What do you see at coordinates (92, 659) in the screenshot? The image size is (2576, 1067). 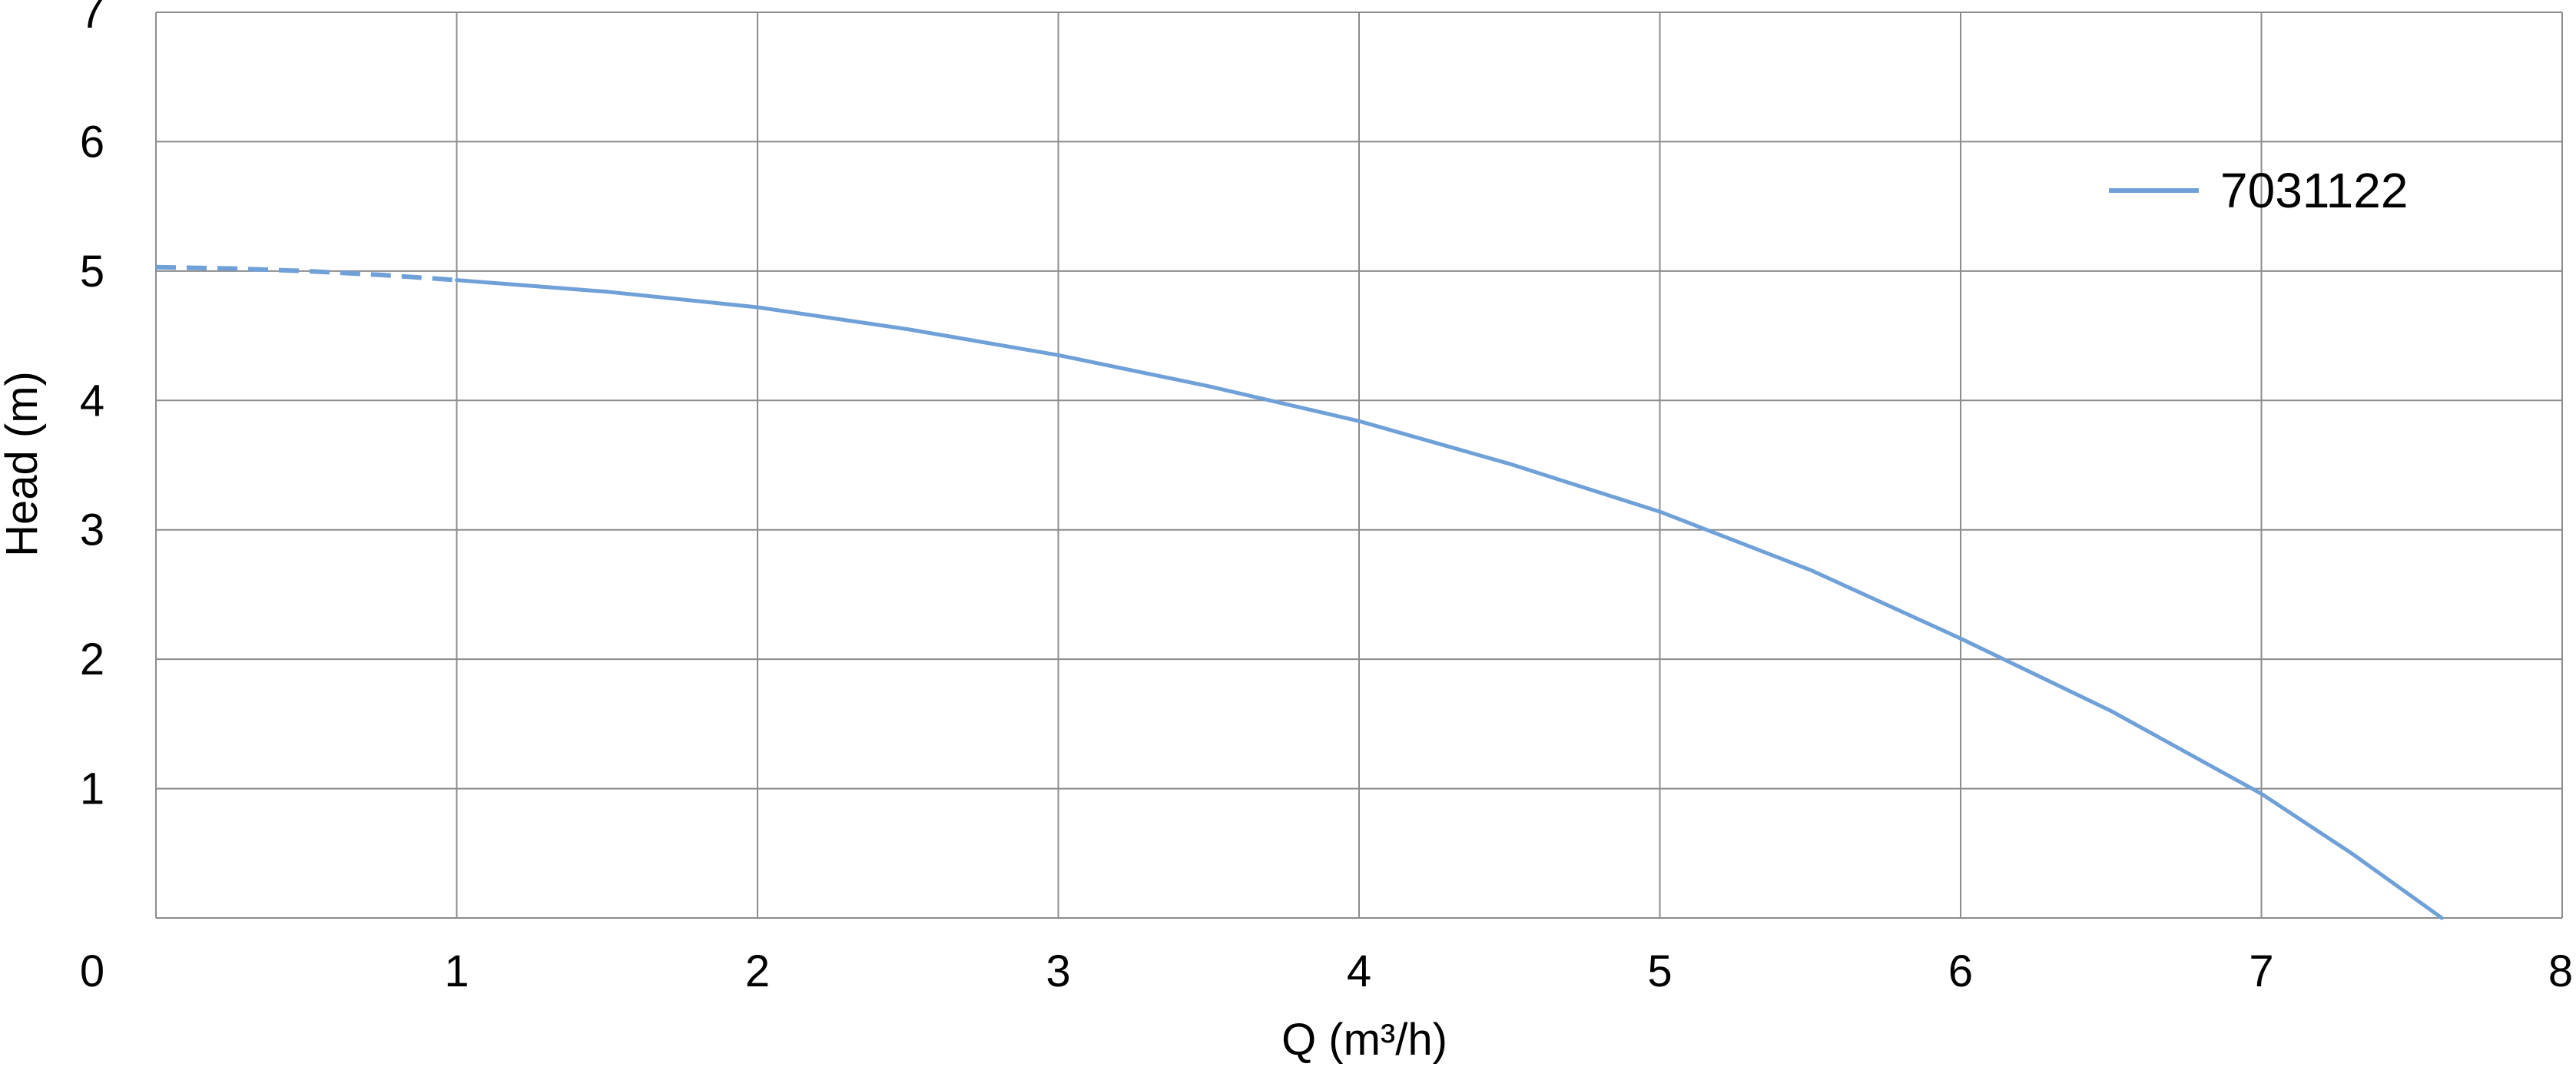 I see `y-tick-label: 2` at bounding box center [92, 659].